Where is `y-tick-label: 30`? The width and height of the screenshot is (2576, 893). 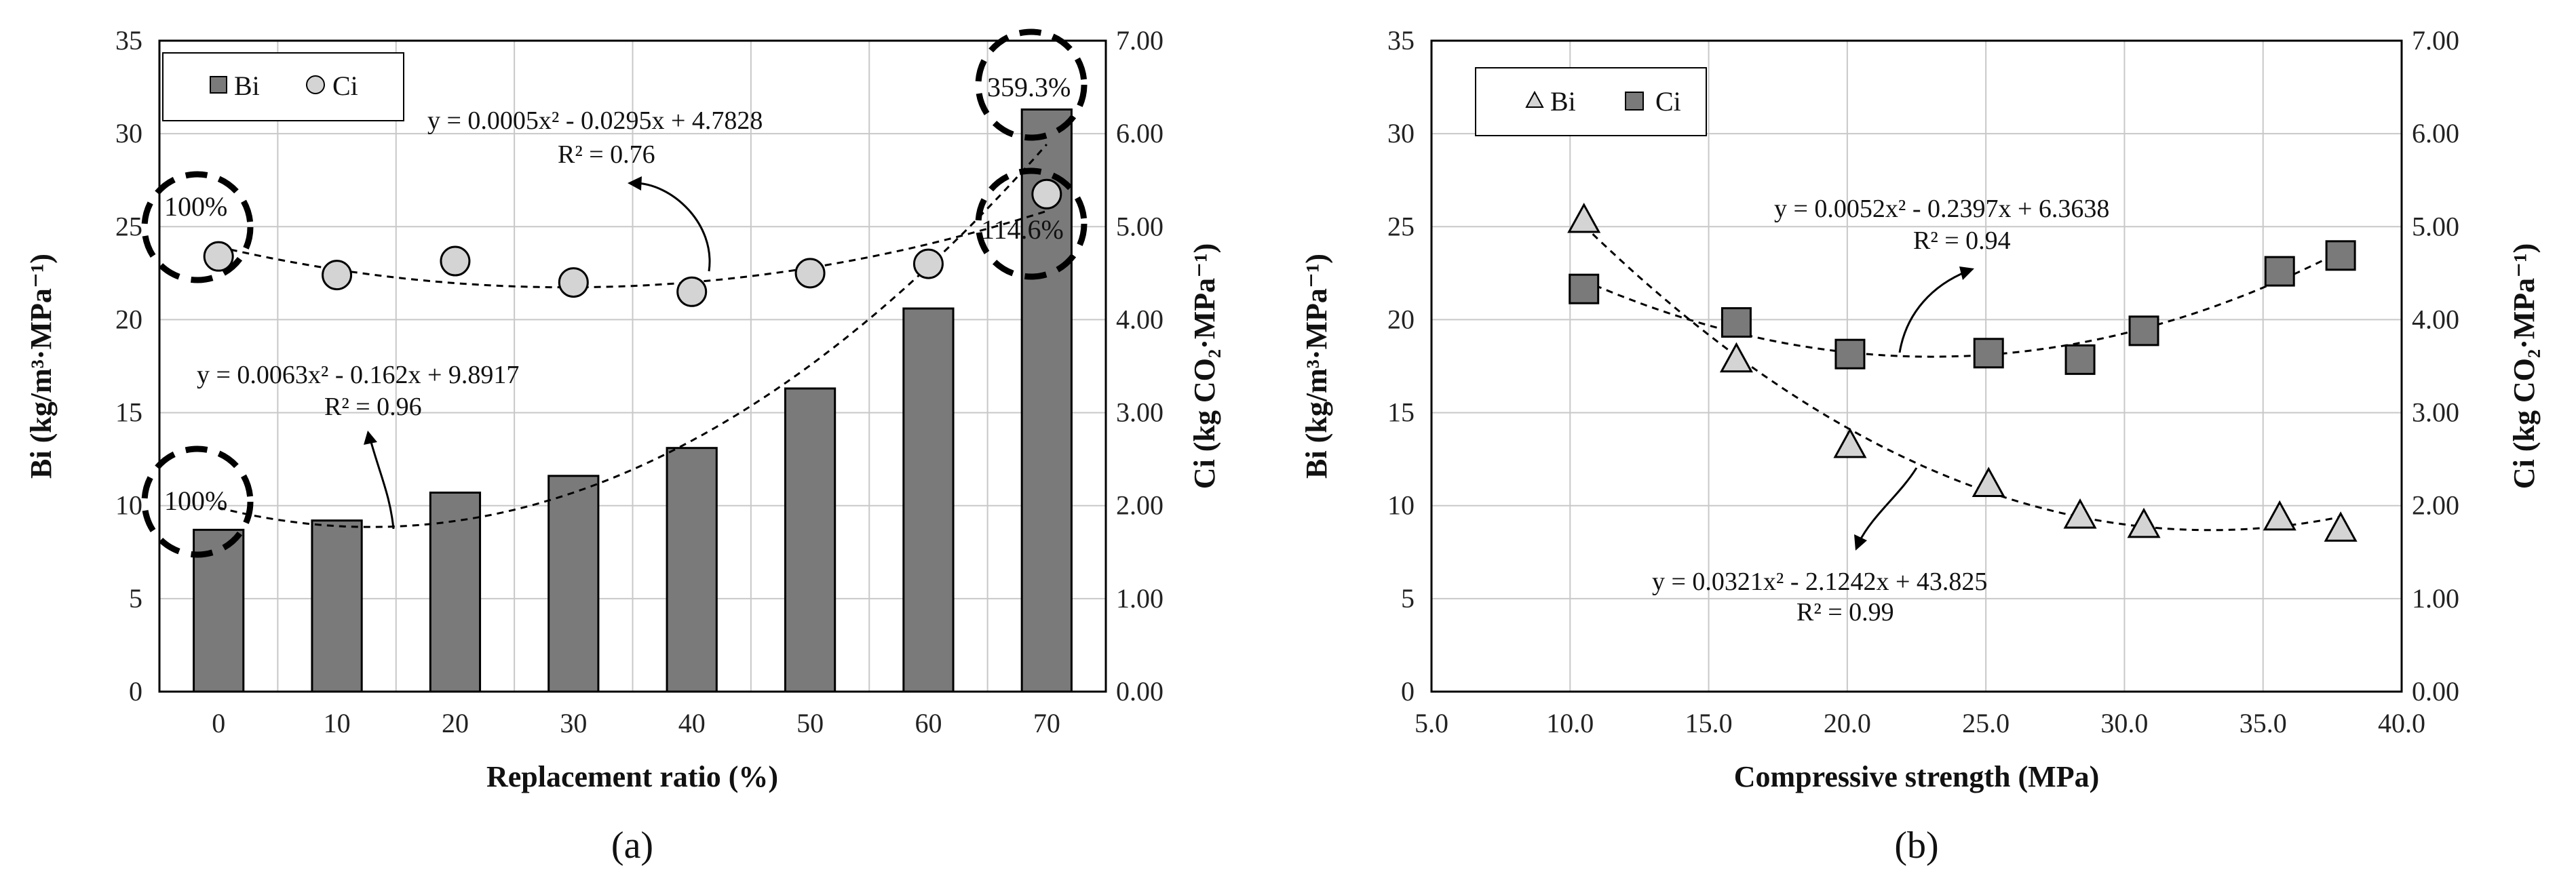 y-tick-label: 30 is located at coordinates (1401, 133).